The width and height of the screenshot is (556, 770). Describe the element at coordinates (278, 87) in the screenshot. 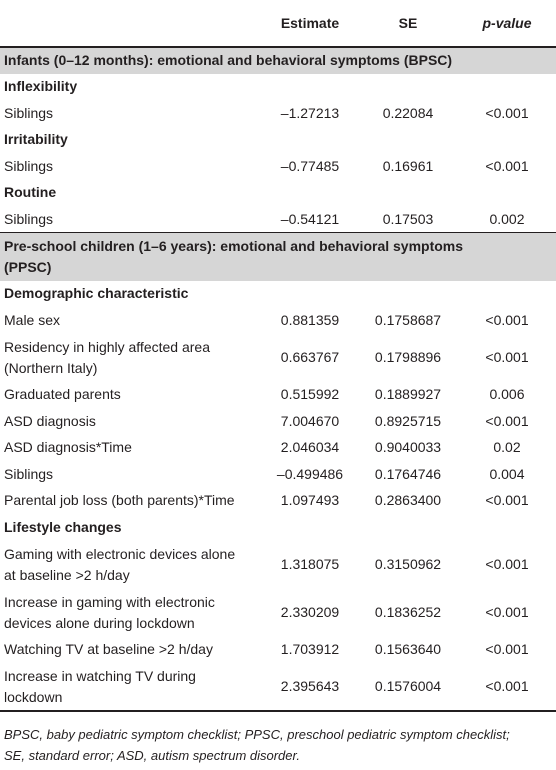

I see `table-row: Inflexibility` at that location.